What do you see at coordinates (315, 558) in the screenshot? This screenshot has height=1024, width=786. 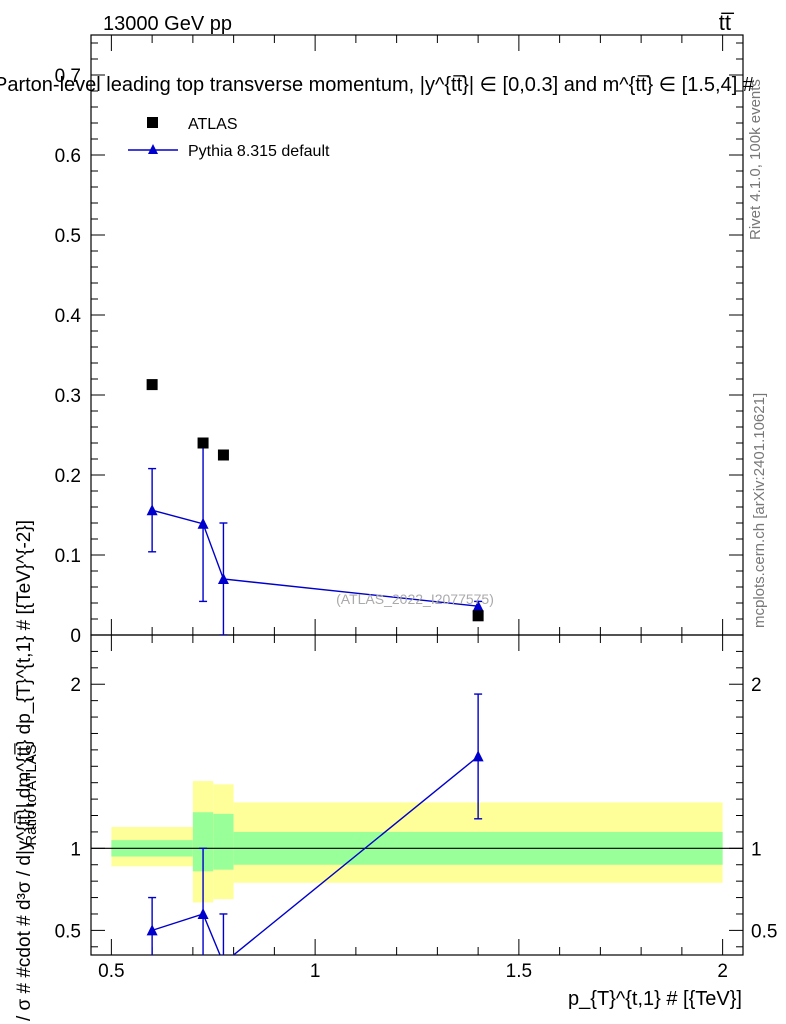 I see `pythia-line` at bounding box center [315, 558].